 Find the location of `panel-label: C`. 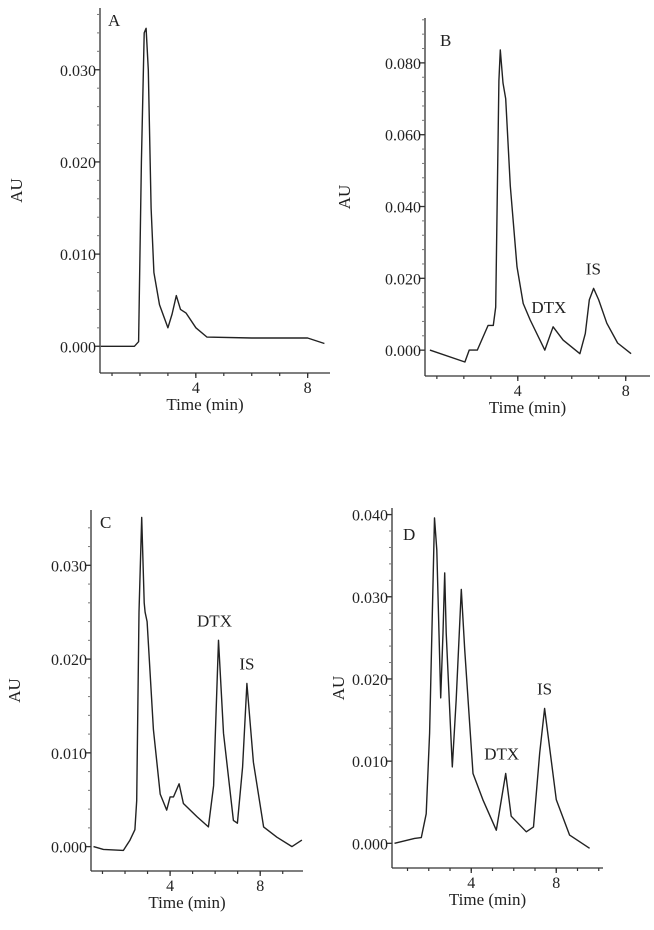

panel-label: C is located at coordinates (105, 522).